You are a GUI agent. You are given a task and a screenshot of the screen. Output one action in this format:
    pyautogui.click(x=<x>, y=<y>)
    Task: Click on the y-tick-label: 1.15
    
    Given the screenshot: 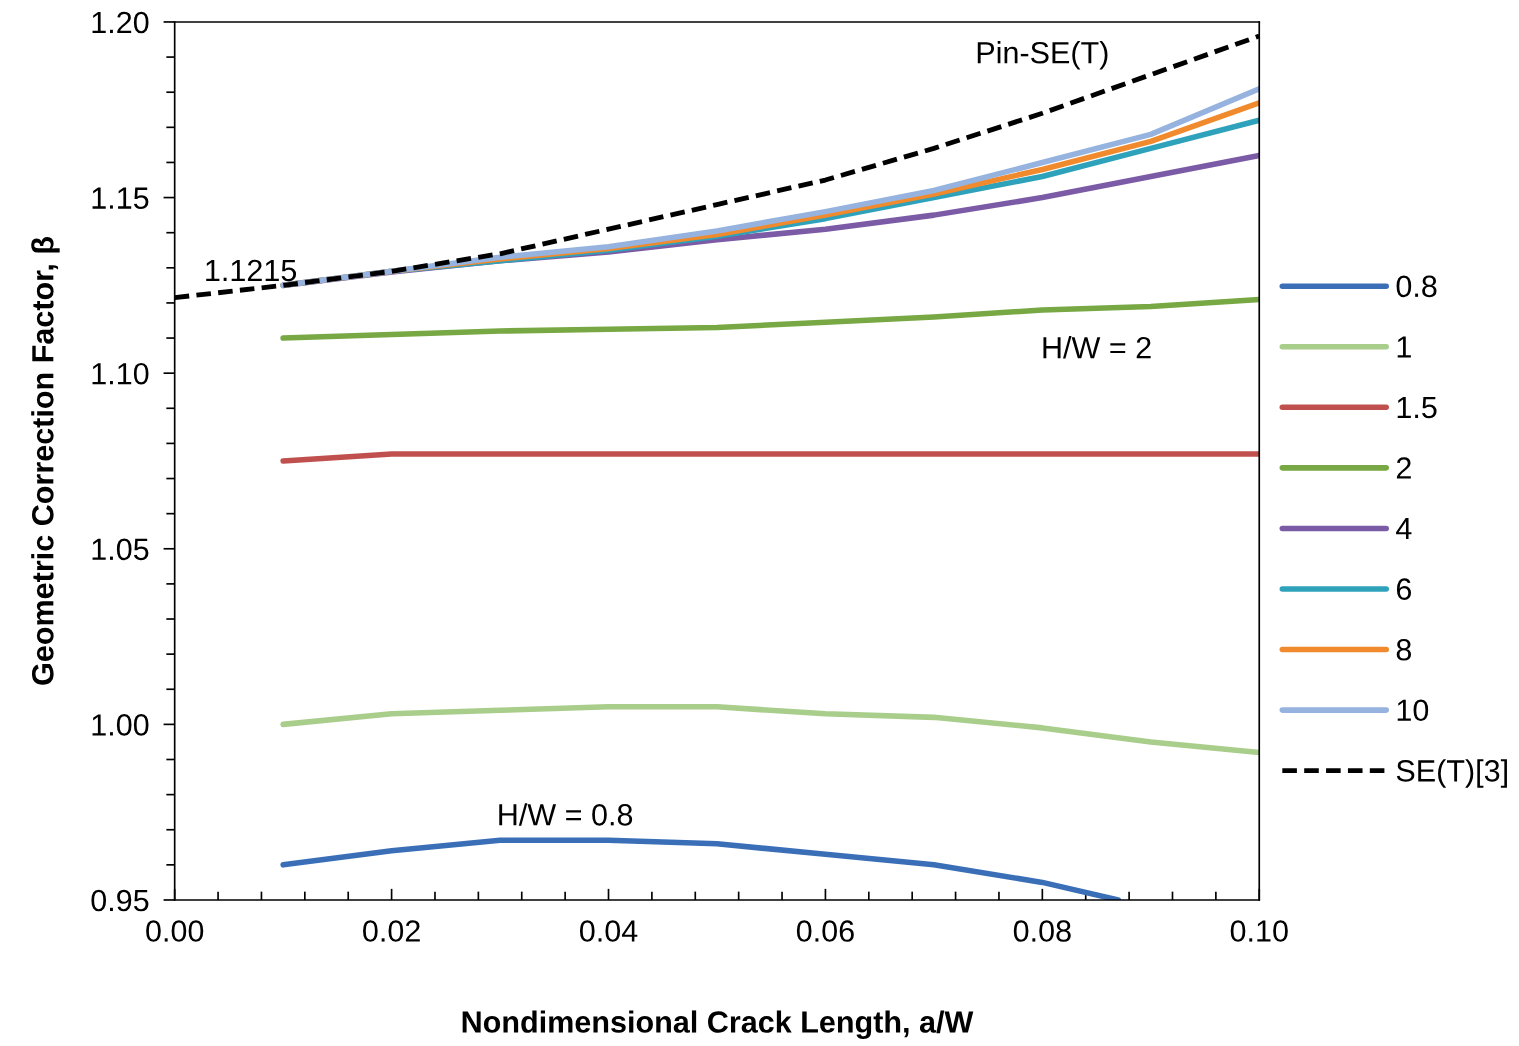 What is the action you would take?
    pyautogui.click(x=120, y=198)
    